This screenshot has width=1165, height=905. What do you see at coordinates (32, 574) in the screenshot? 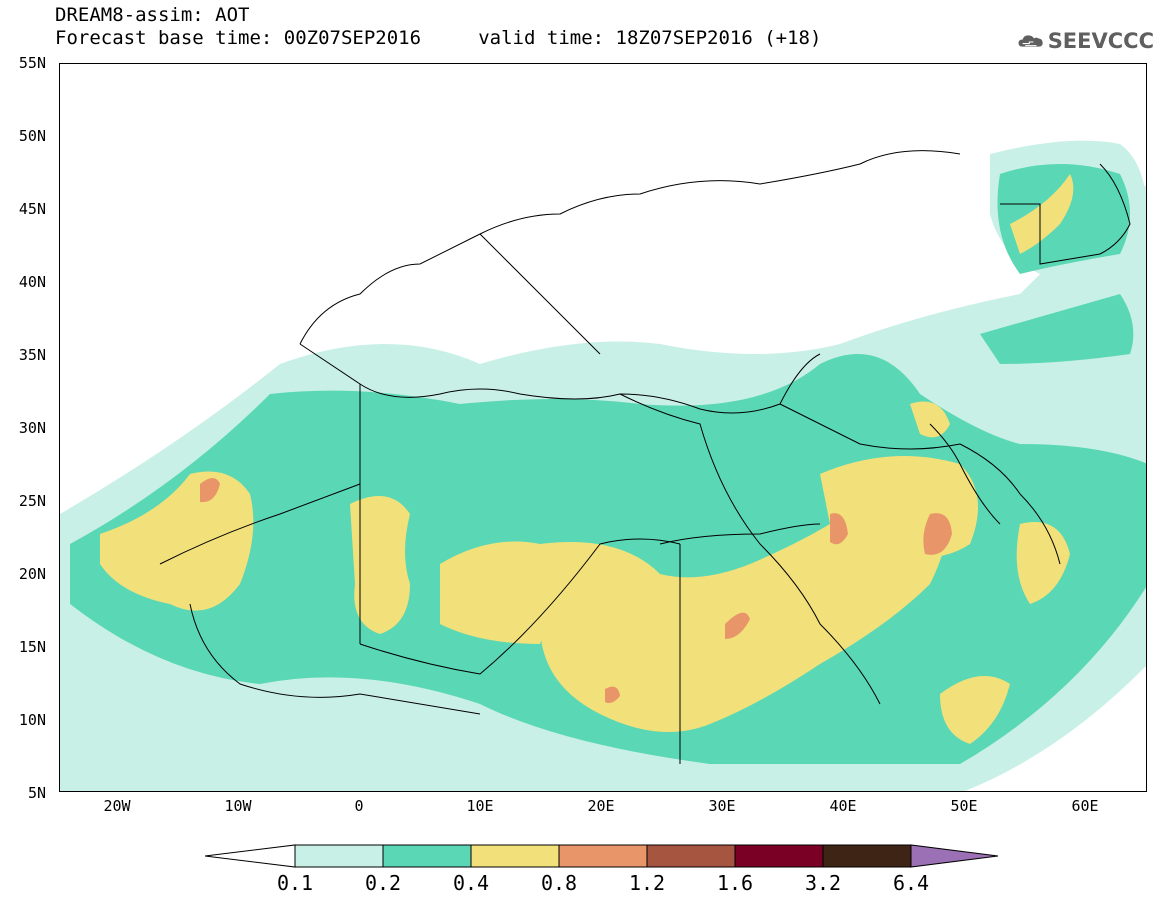
I see `lat-label: 20N` at bounding box center [32, 574].